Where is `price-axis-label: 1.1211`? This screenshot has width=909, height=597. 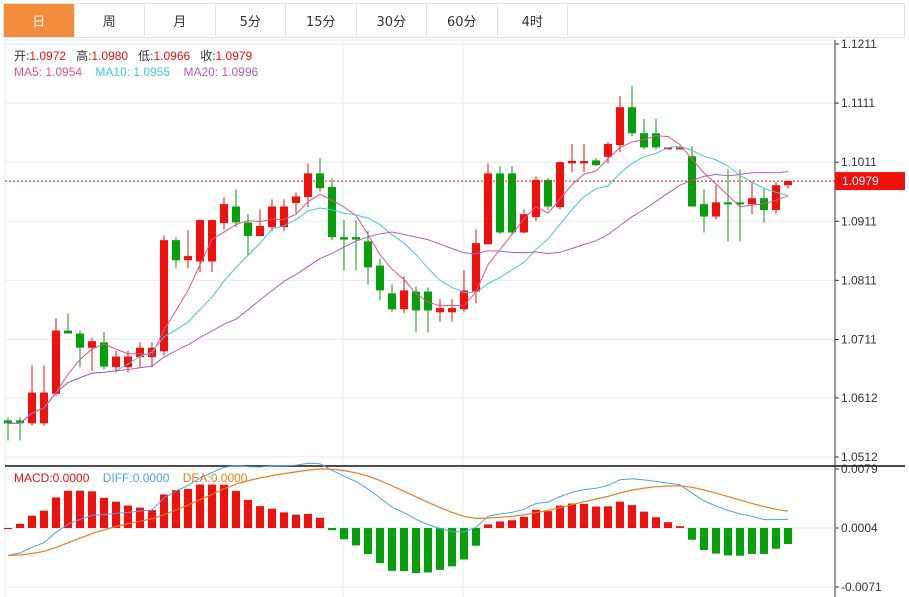
price-axis-label: 1.1211 is located at coordinates (859, 44).